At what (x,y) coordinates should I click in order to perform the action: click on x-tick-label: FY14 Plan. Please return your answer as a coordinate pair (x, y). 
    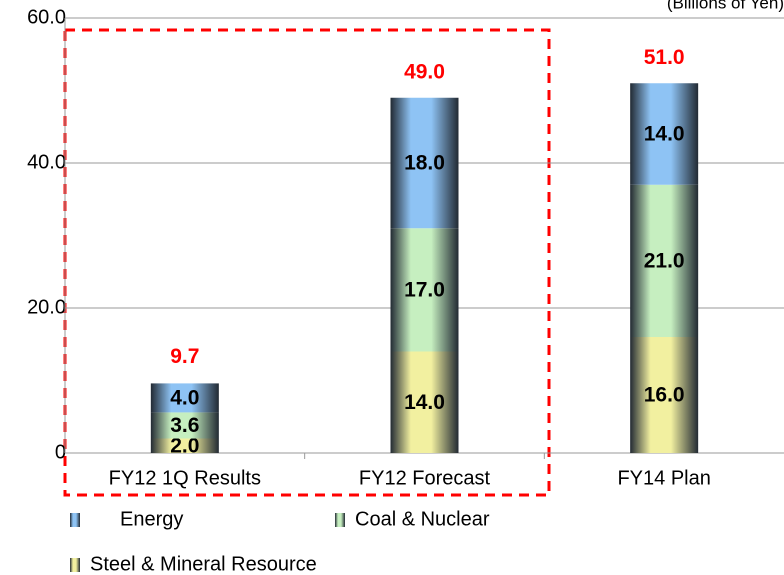
    Looking at the image, I should click on (663, 478).